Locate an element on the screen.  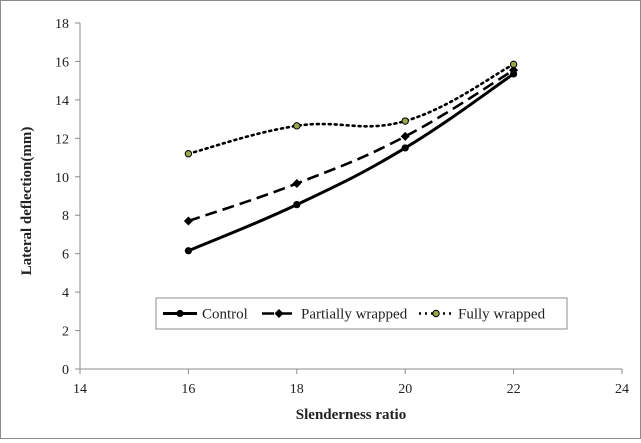
x-tick-label: 22 is located at coordinates (514, 389).